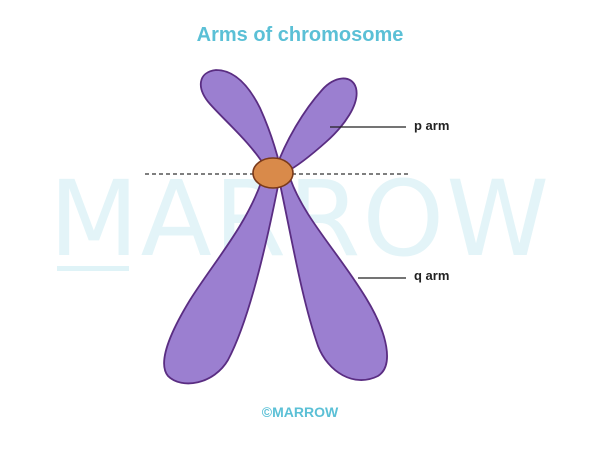 This screenshot has height=450, width=600. What do you see at coordinates (316, 125) in the screenshot?
I see `upper-right-chromatid` at bounding box center [316, 125].